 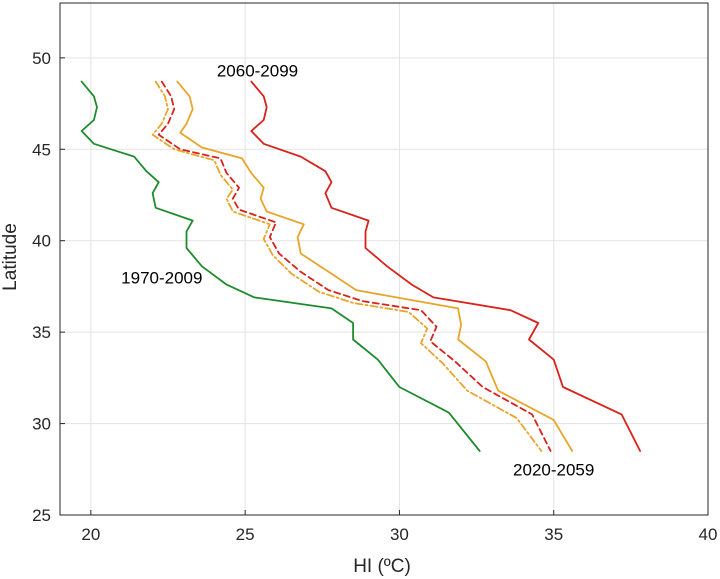 I want to click on y-tick-label: 45, so click(x=41, y=149).